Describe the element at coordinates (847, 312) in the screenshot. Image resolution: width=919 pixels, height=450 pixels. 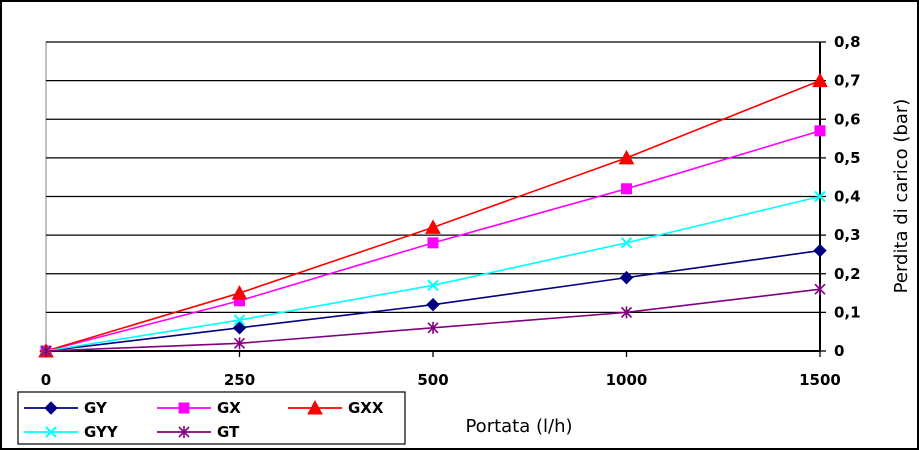
I see `y-tick-label: 0,1` at that location.